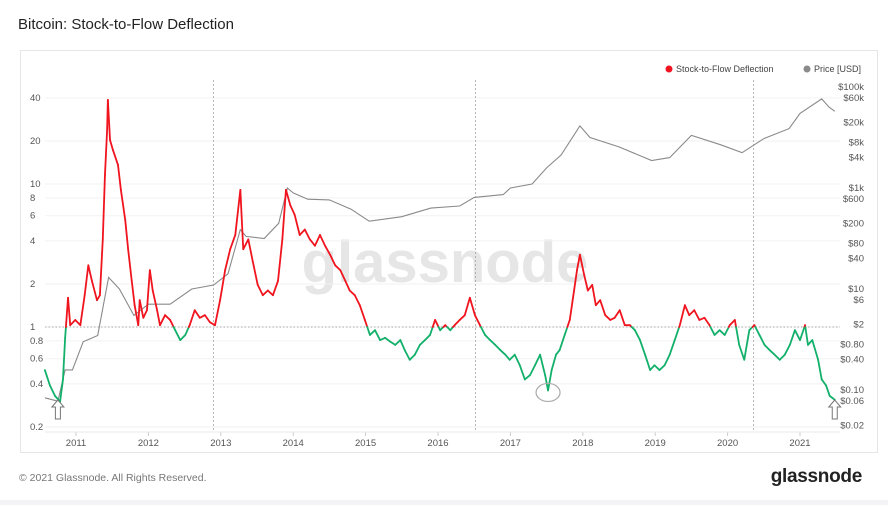 This screenshot has height=505, width=888. I want to click on right-tick-label: $4k, so click(857, 158).